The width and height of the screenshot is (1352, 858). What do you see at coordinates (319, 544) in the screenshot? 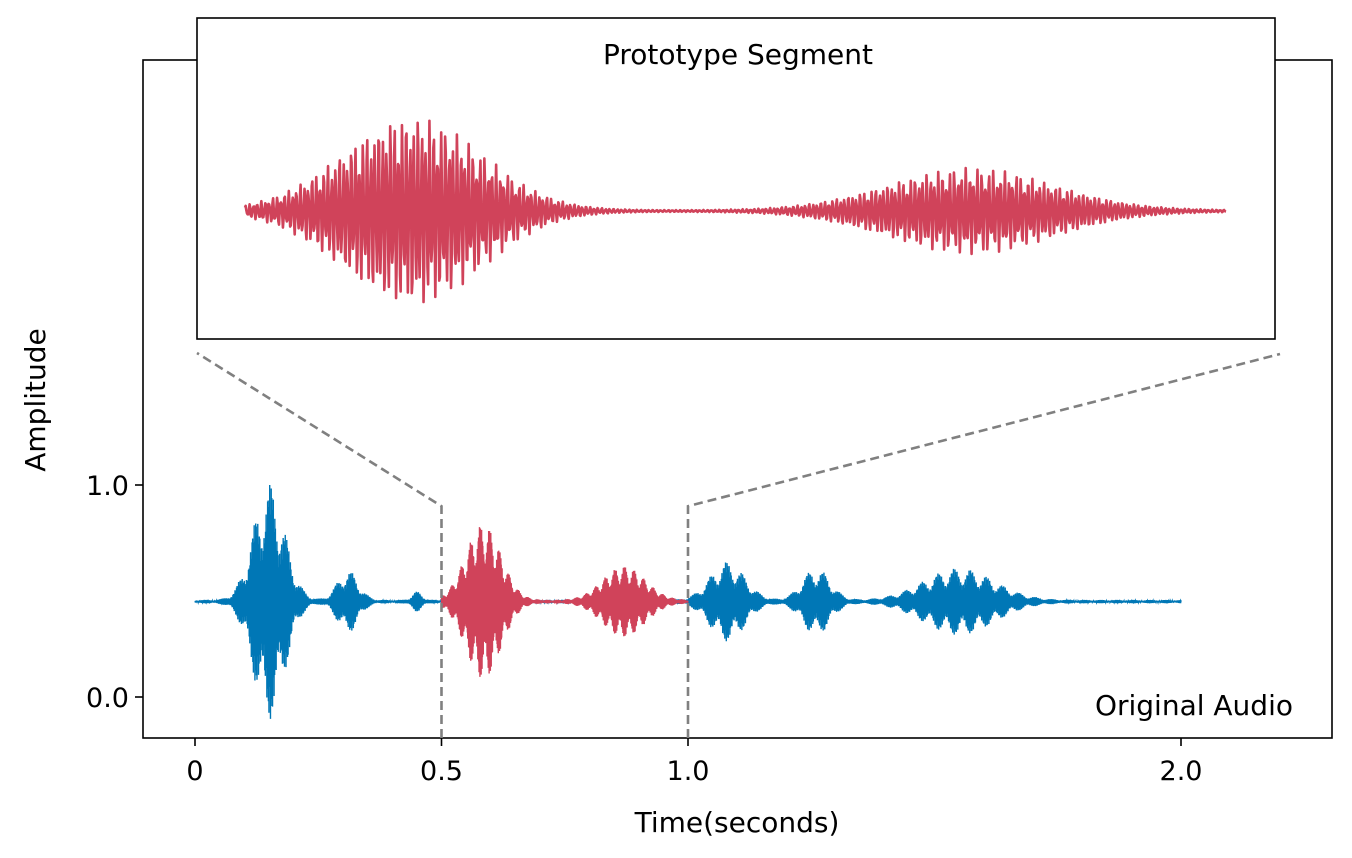
I see `connector-left` at bounding box center [319, 544].